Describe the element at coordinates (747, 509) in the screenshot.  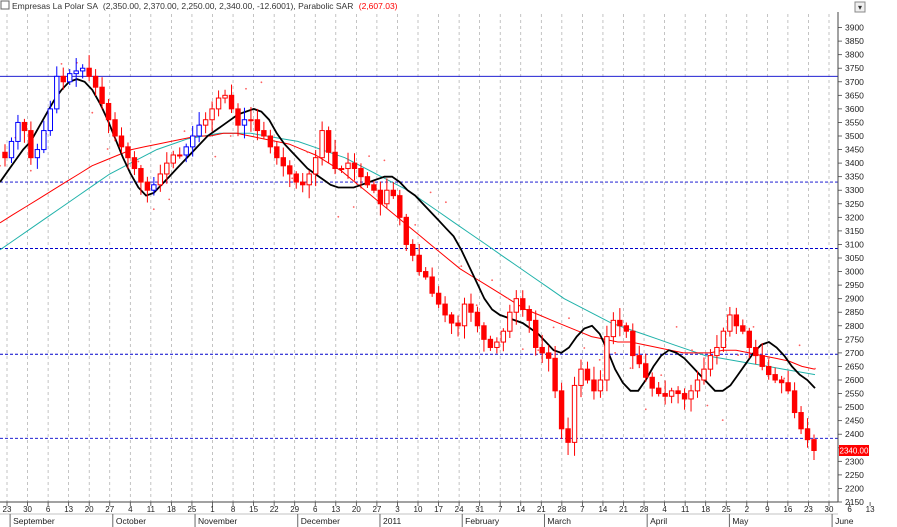
I see `x-day-label: 2` at that location.